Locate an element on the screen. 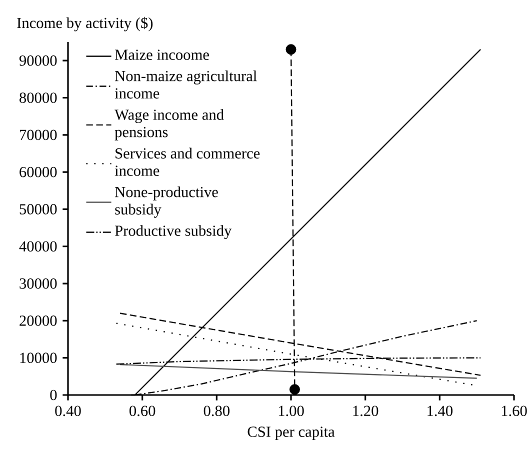  x-tick-label: 0.40 is located at coordinates (68, 411).